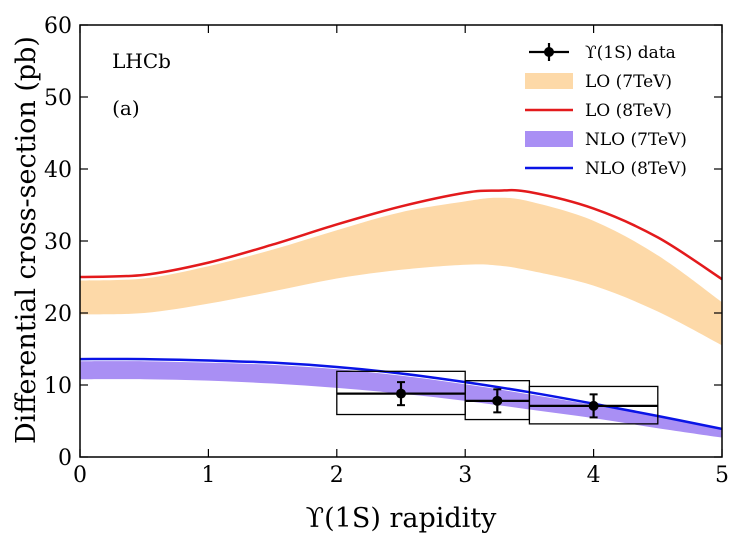 The image size is (738, 542). Describe the element at coordinates (628, 82) in the screenshot. I see `legend-label-lo-7tev-: LO (7TeV)` at that location.